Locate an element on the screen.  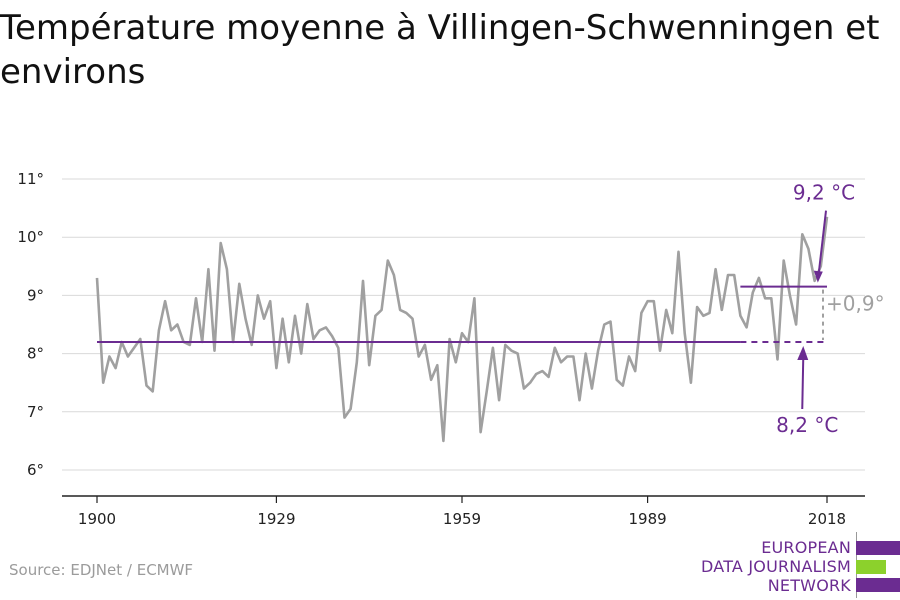
y-tick-label: 6° is located at coordinates (35, 470).